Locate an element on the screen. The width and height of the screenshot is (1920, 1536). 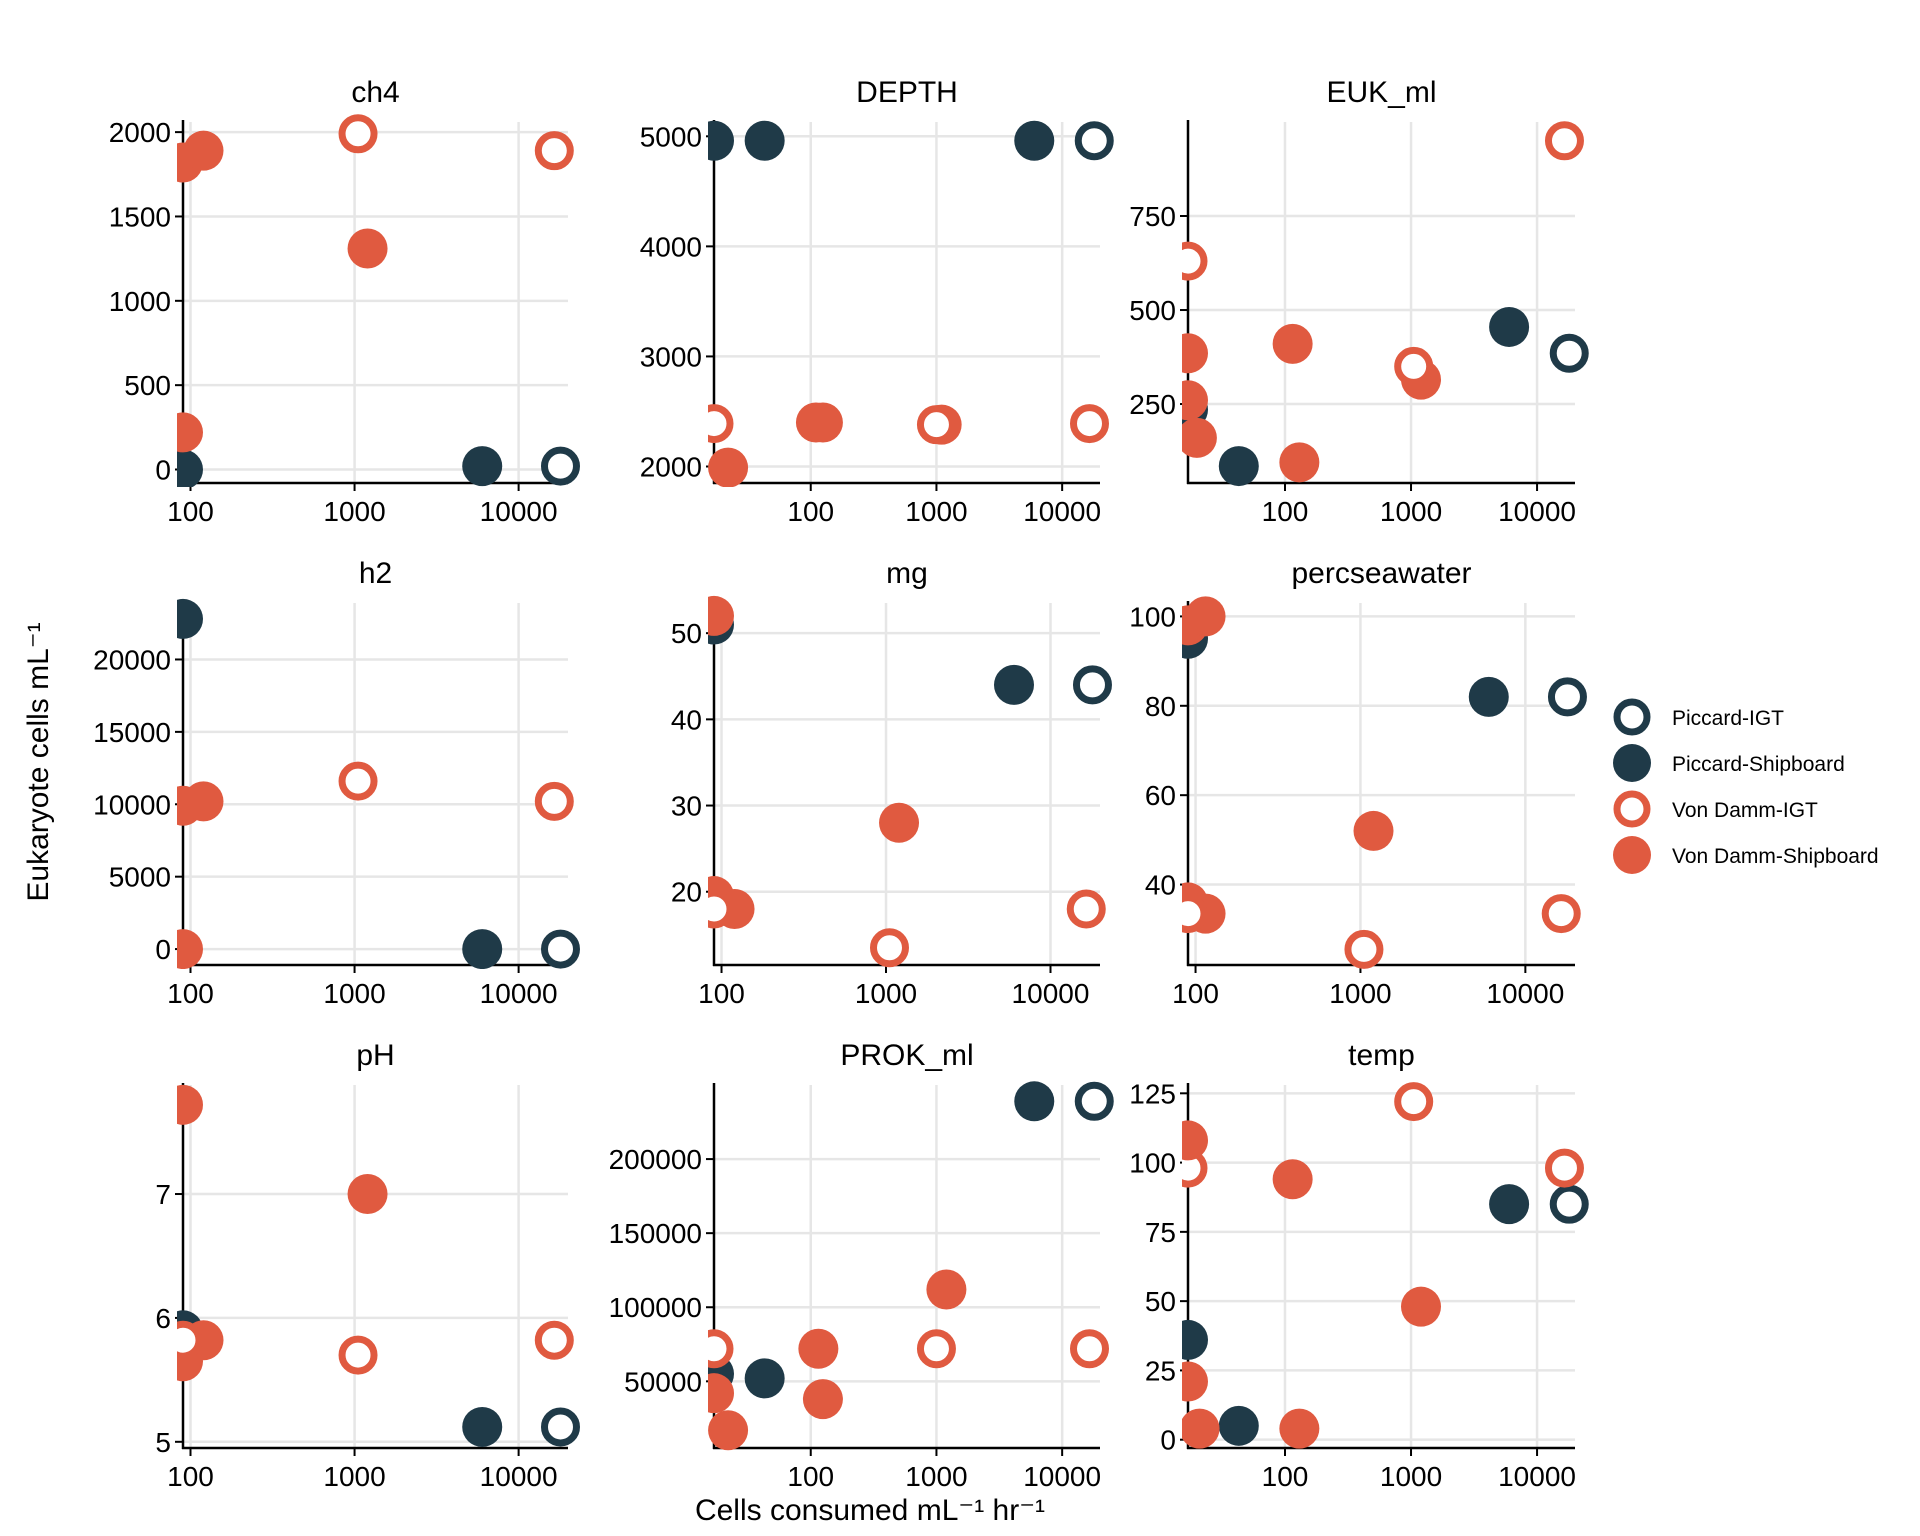
y-tick-label: 50000 is located at coordinates (663, 1381).